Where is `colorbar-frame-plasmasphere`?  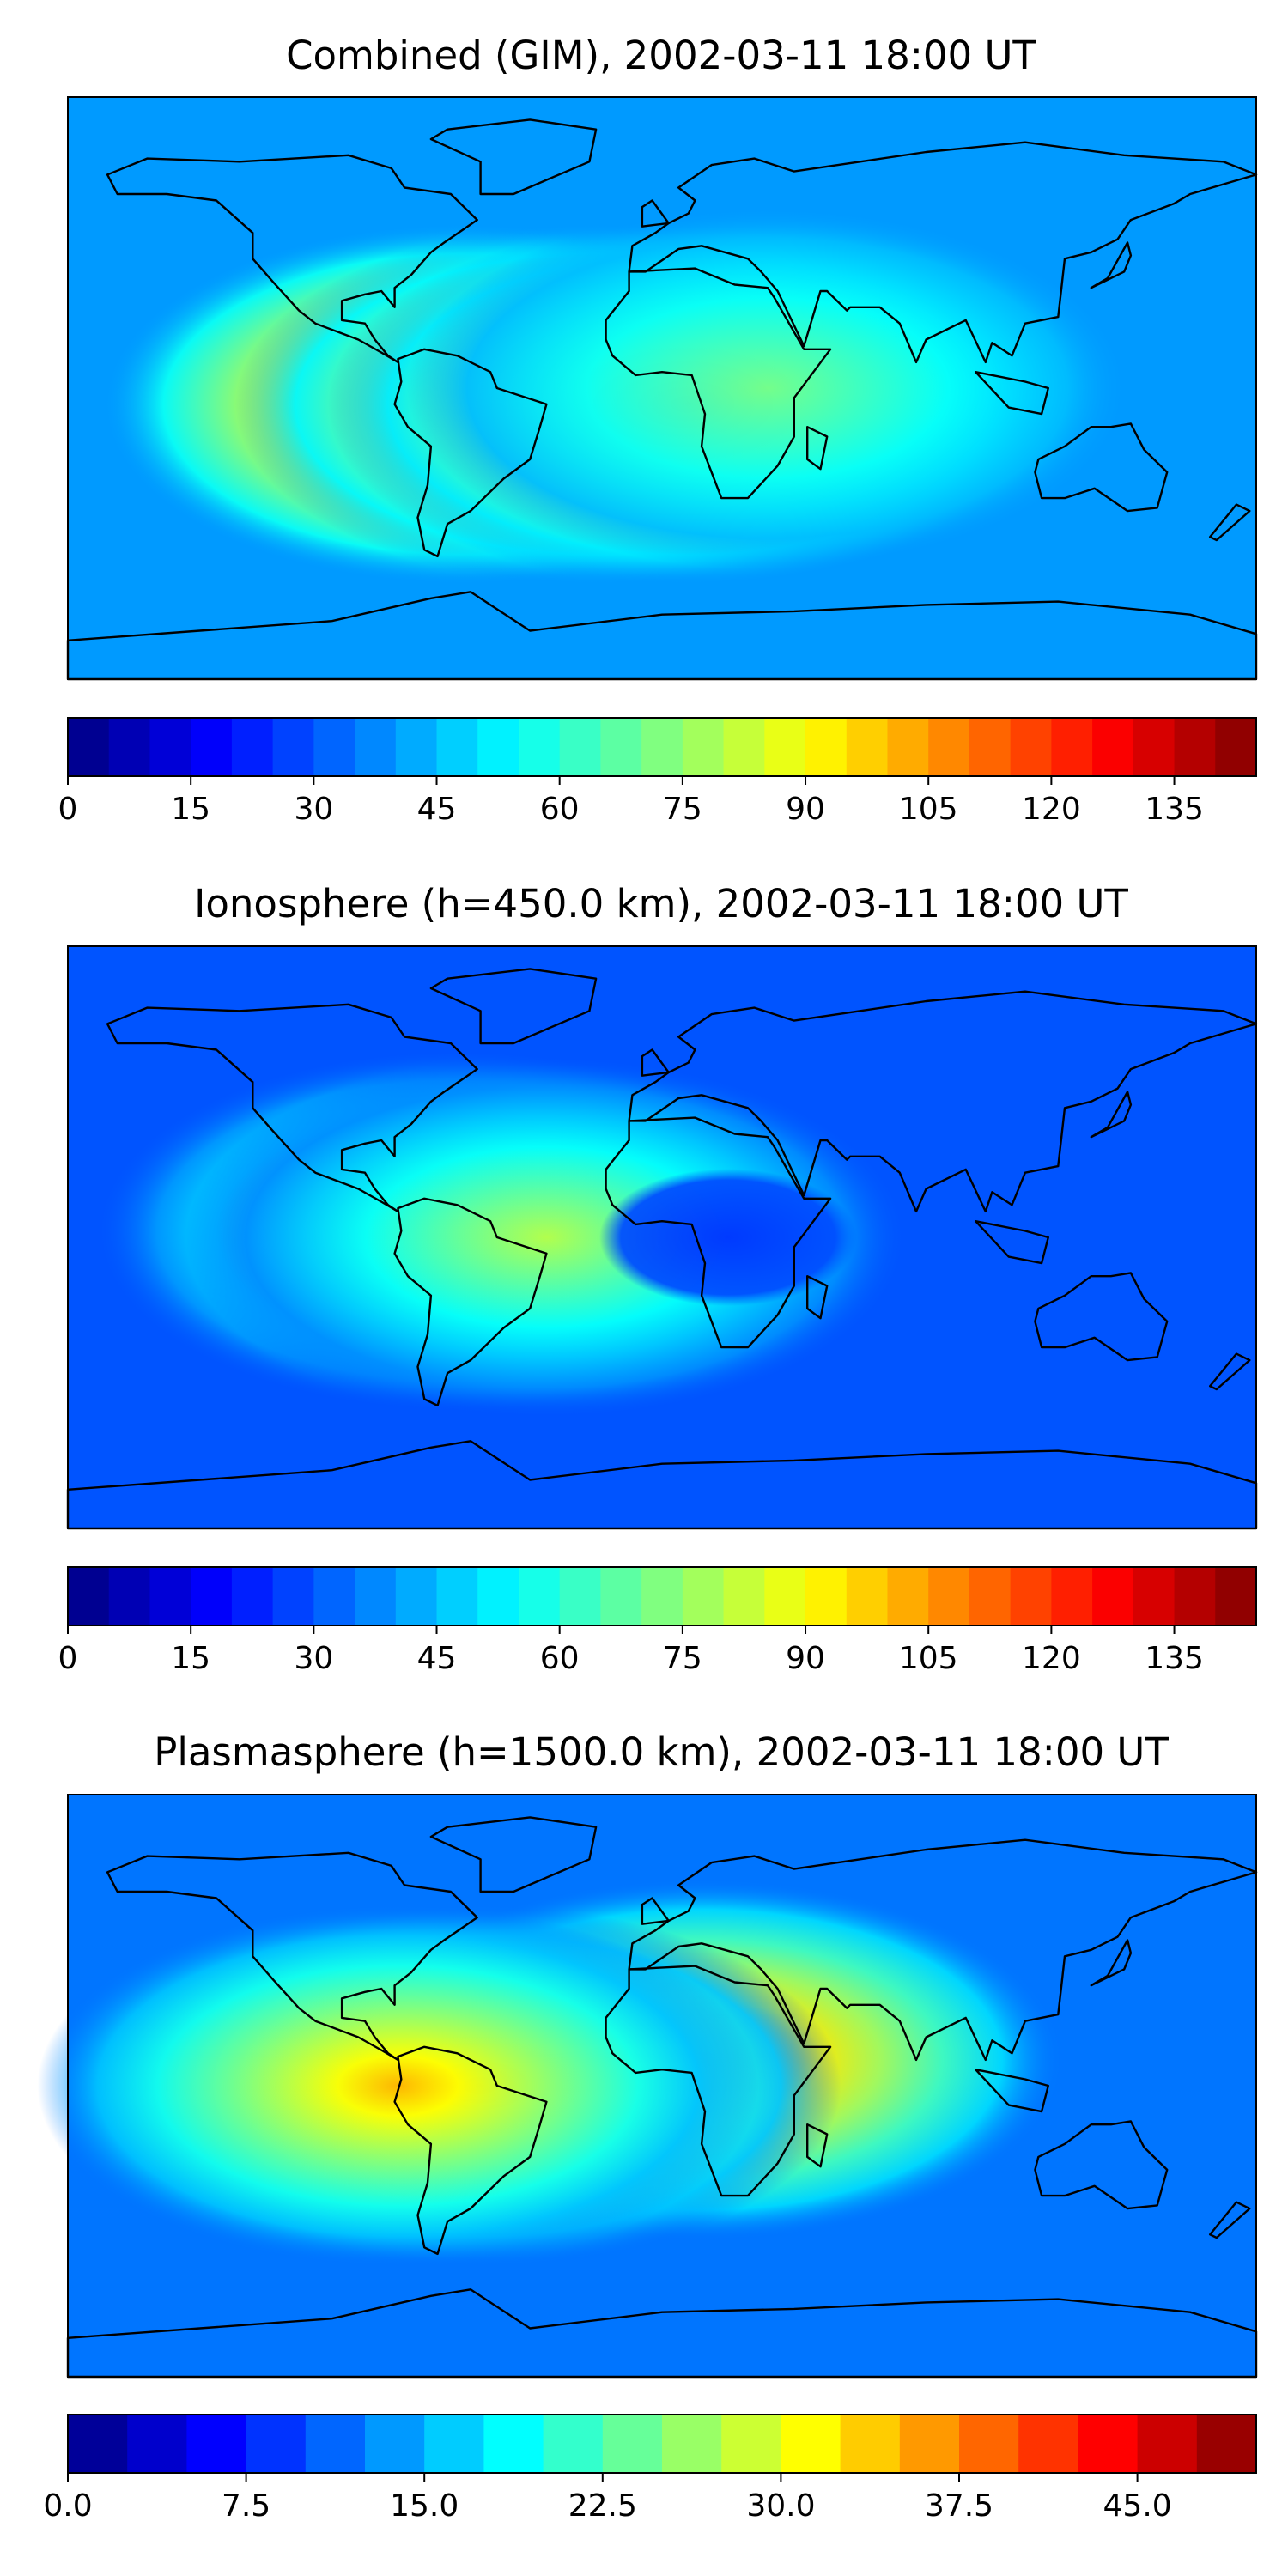 colorbar-frame-plasmasphere is located at coordinates (662, 2444).